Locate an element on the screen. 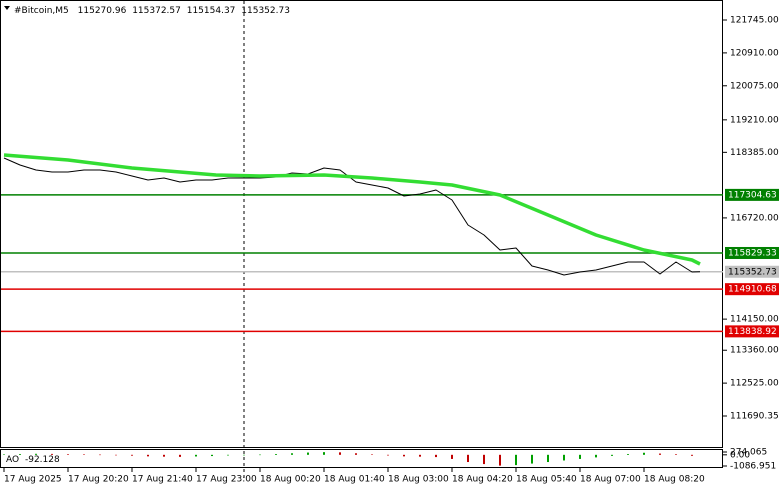  ao-value: -92.128 is located at coordinates (42, 460).